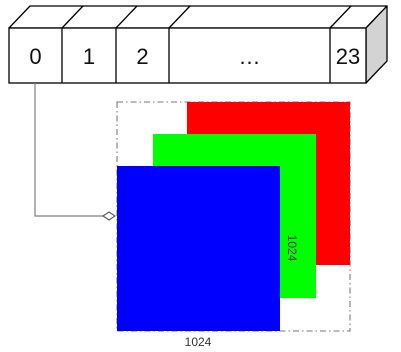 The image size is (401, 352). I want to click on array-cell-2: 2, so click(142, 56).